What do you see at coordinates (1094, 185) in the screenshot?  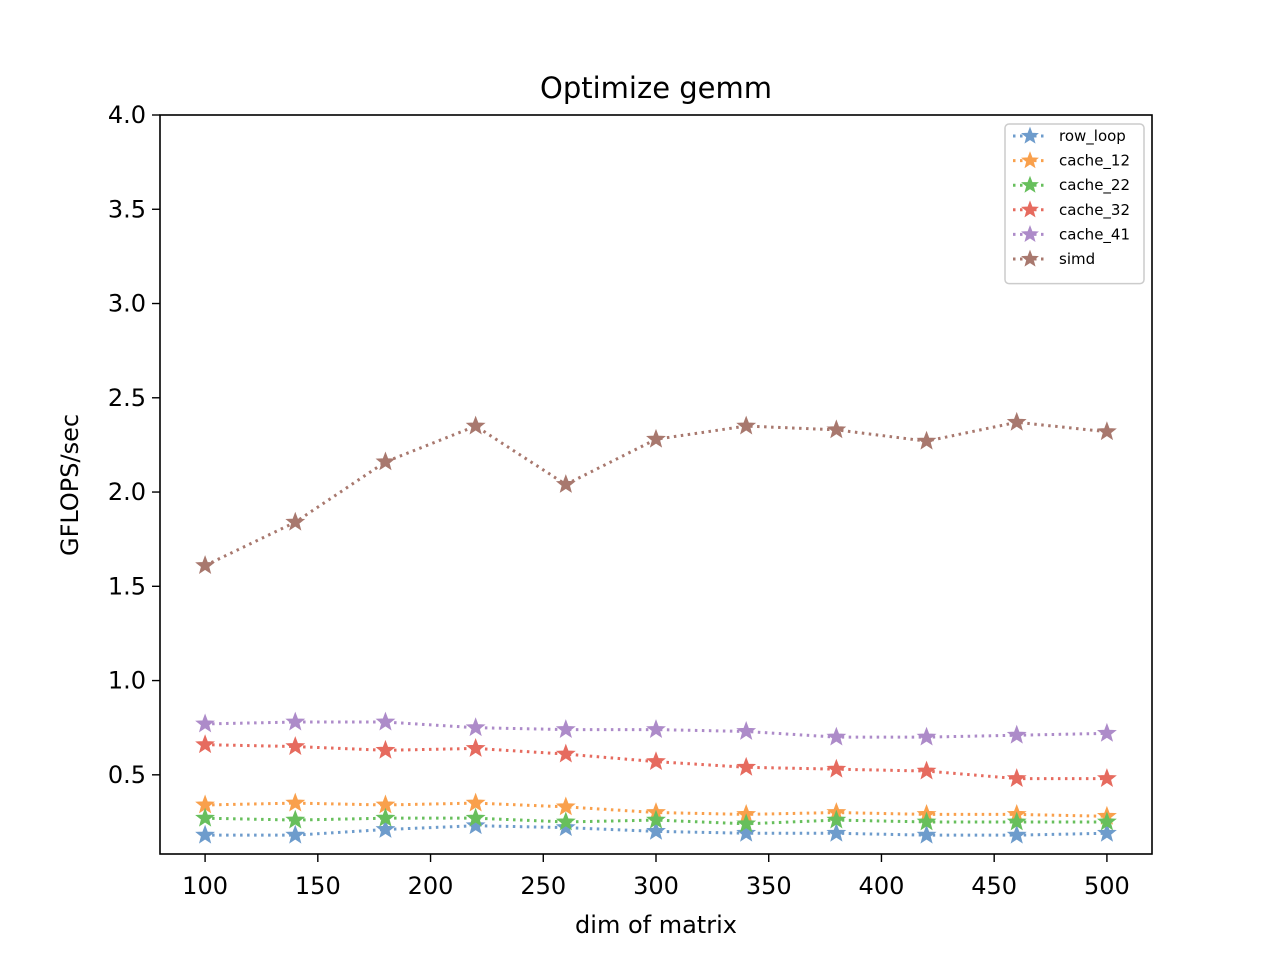 I see `legend-label: cache_22` at bounding box center [1094, 185].